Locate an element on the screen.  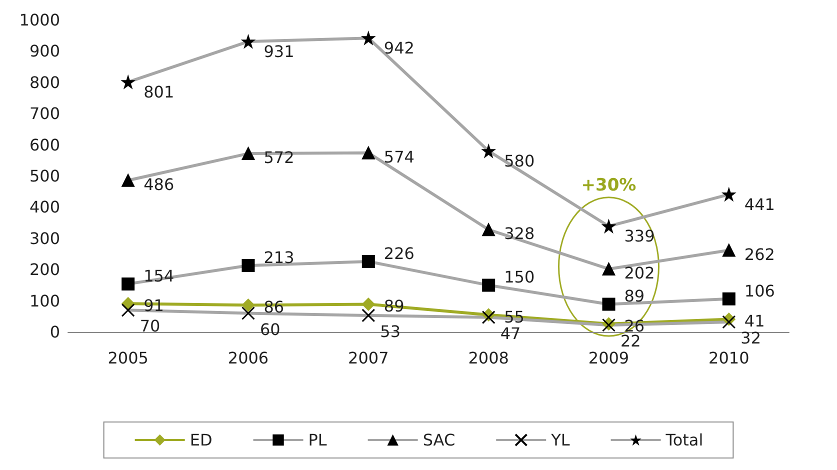
data-label: 53 is located at coordinates (390, 331).